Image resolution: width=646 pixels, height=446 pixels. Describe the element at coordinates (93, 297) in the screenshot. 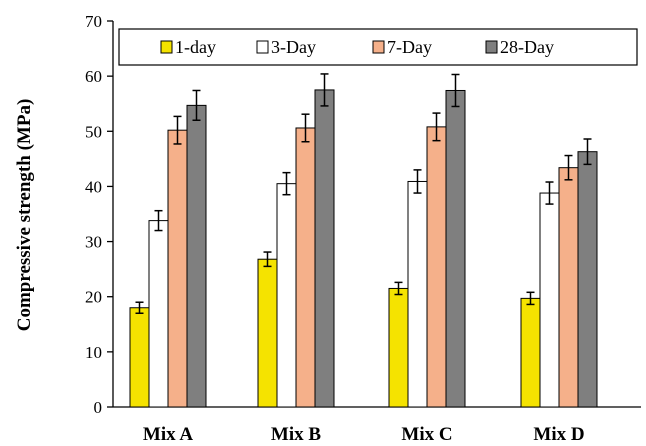

I see `y-tick-label: 20` at that location.